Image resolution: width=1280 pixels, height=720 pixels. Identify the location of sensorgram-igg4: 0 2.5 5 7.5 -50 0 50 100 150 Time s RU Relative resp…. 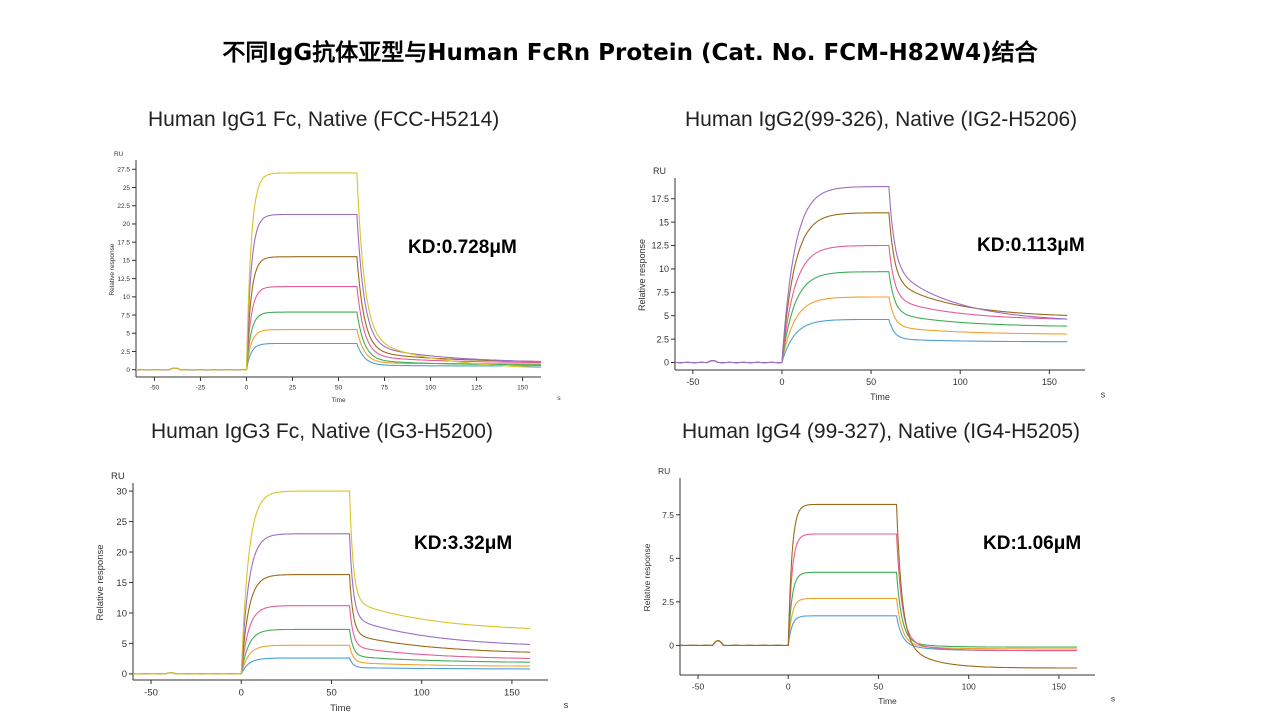
(878, 586).